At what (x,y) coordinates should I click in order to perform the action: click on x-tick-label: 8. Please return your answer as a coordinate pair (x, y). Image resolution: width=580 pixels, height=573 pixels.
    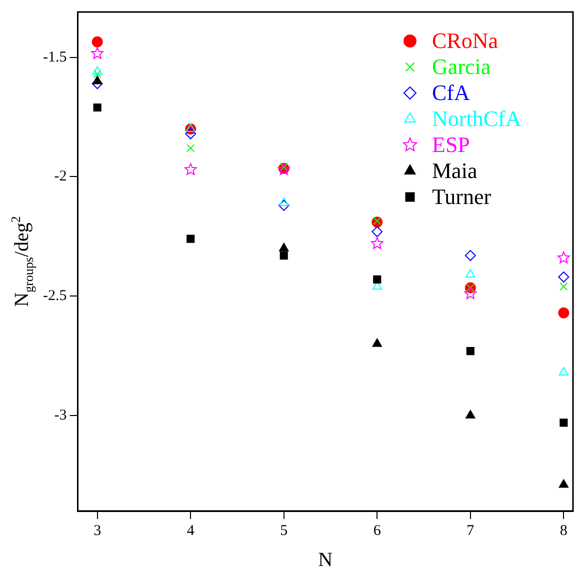
    Looking at the image, I should click on (564, 530).